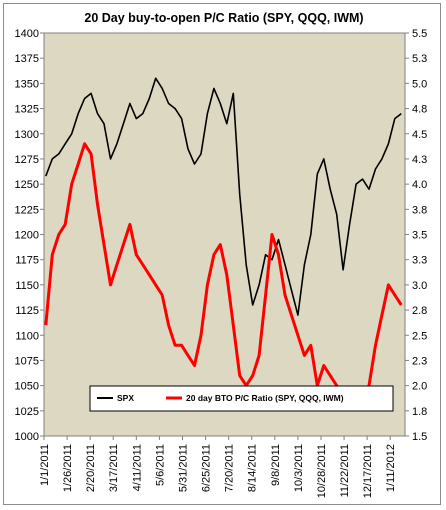  I want to click on left-tick-label: 1075, so click(27, 361).